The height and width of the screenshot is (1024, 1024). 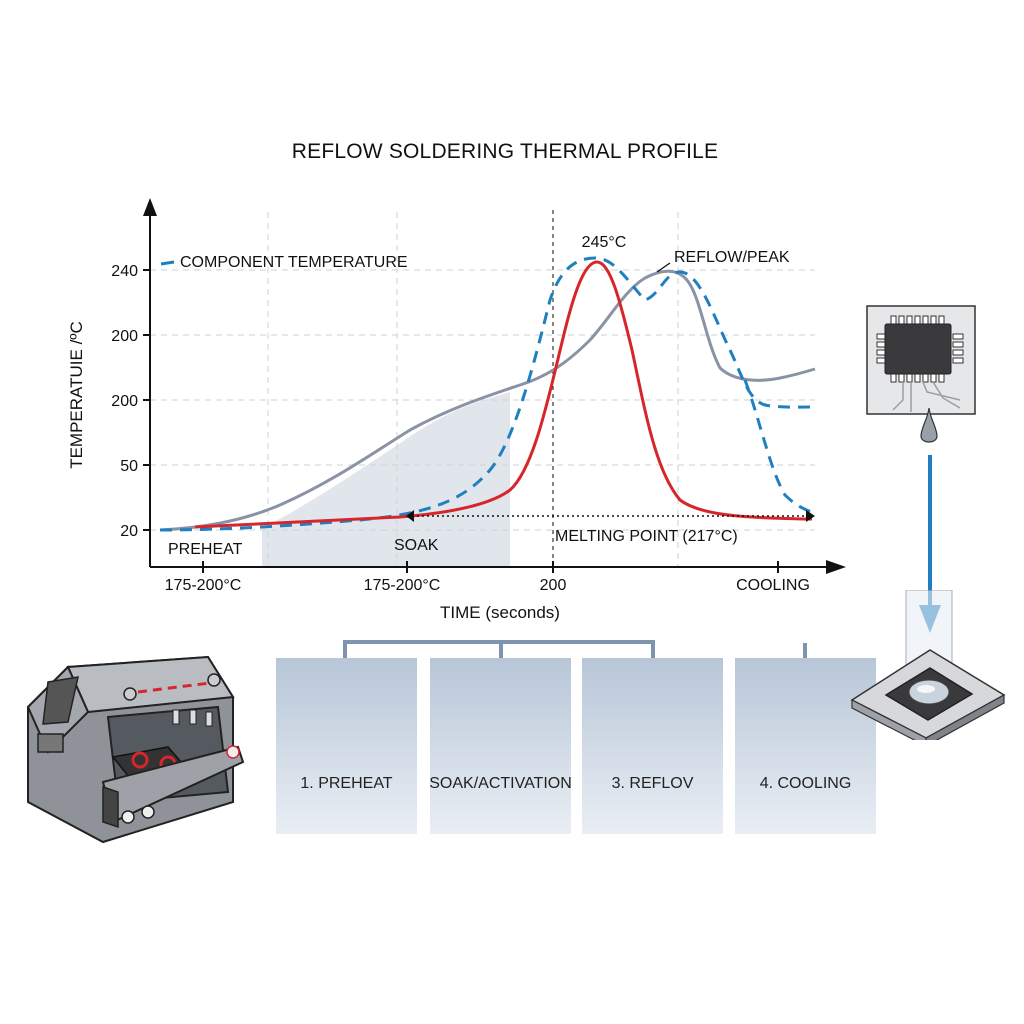 I want to click on legend-dash-icon, so click(x=167, y=263).